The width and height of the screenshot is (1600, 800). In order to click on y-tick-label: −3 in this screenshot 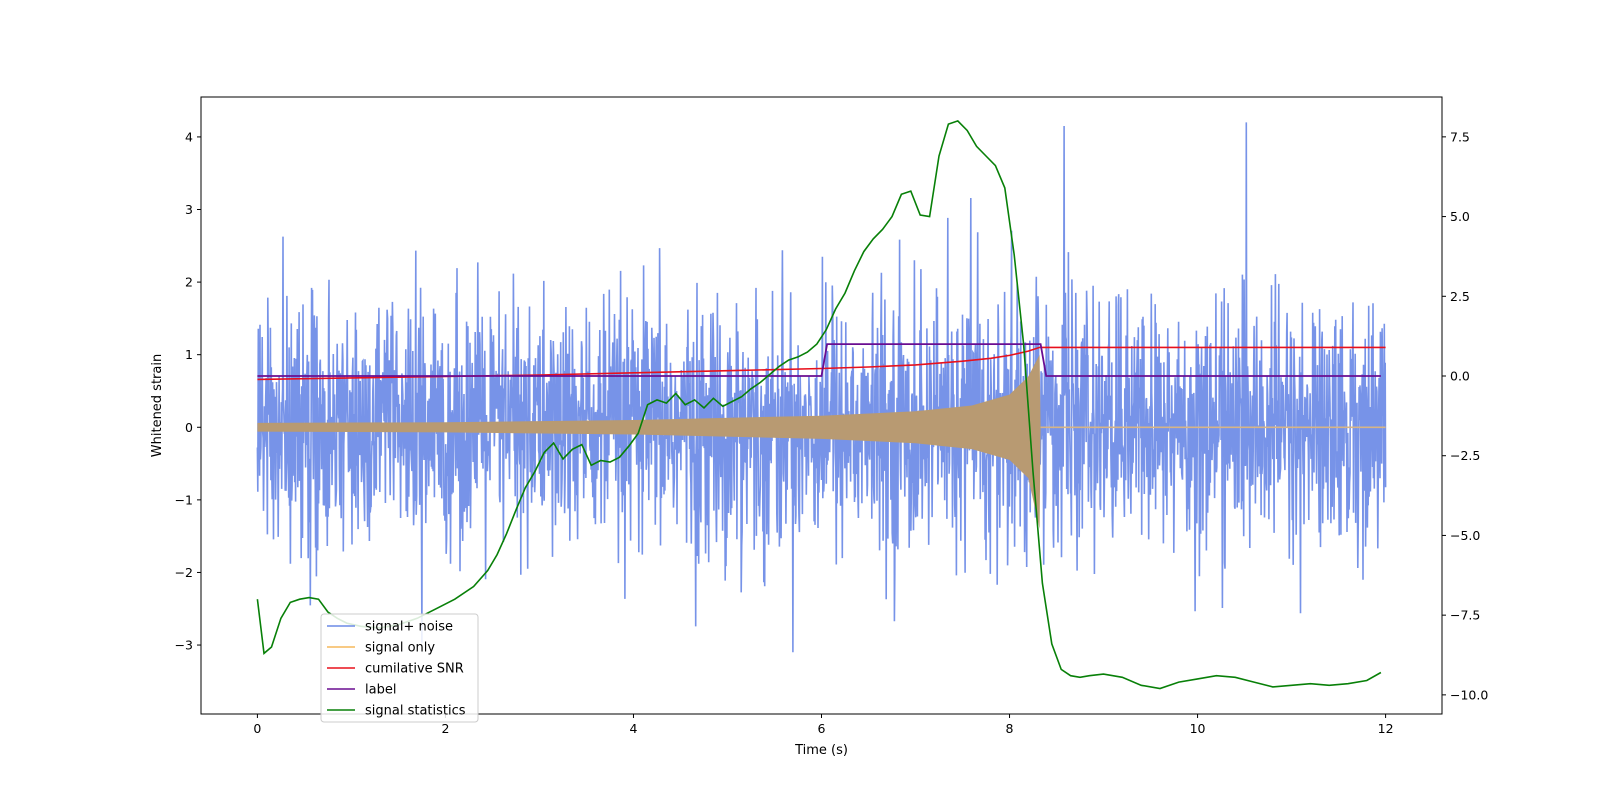, I will do `click(184, 645)`.